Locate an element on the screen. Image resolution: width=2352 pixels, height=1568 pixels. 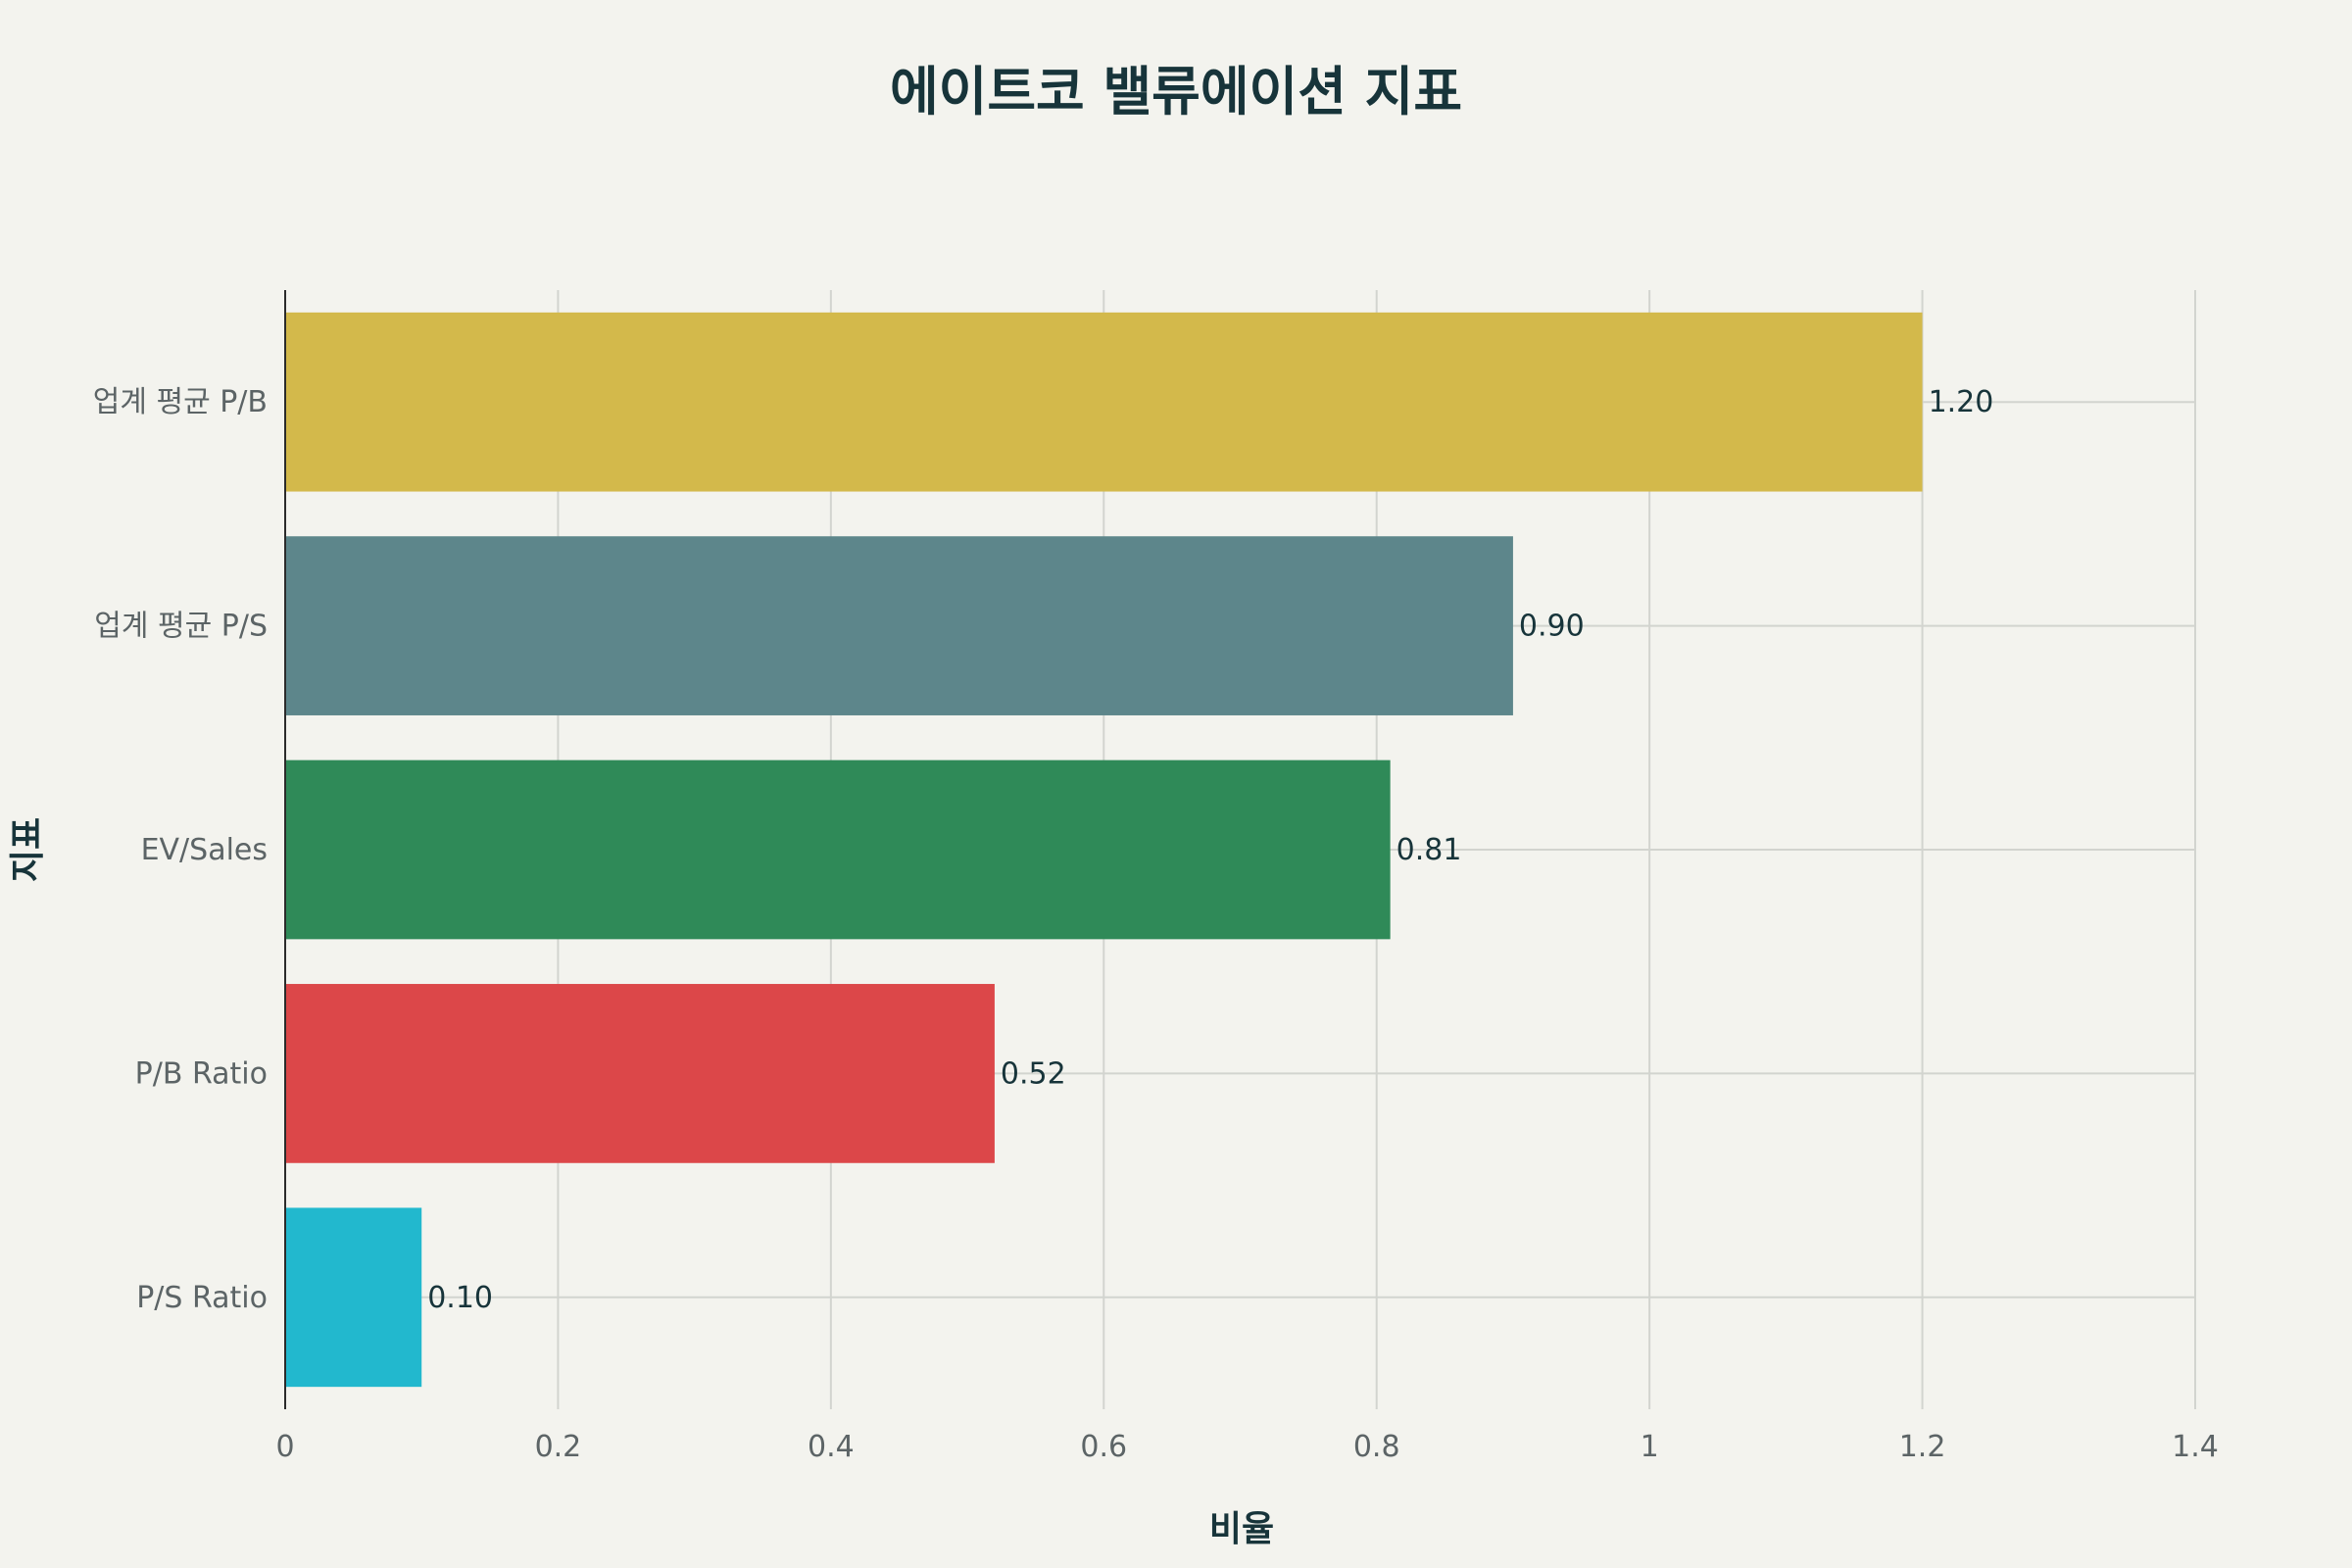
bar-value-label: 0.90 is located at coordinates (1552, 627).